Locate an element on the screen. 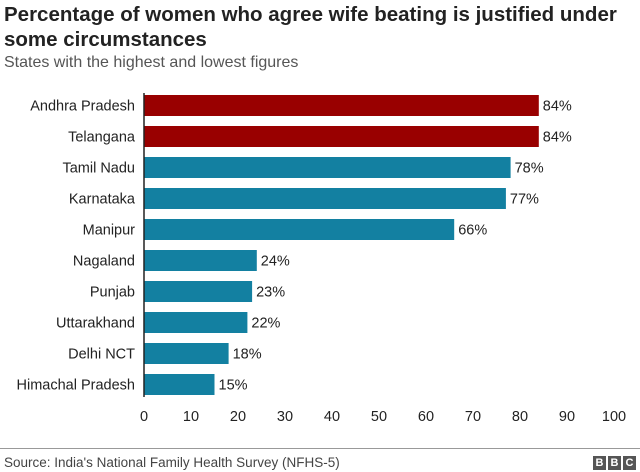 The image size is (640, 472). data-label: 66% is located at coordinates (472, 231).